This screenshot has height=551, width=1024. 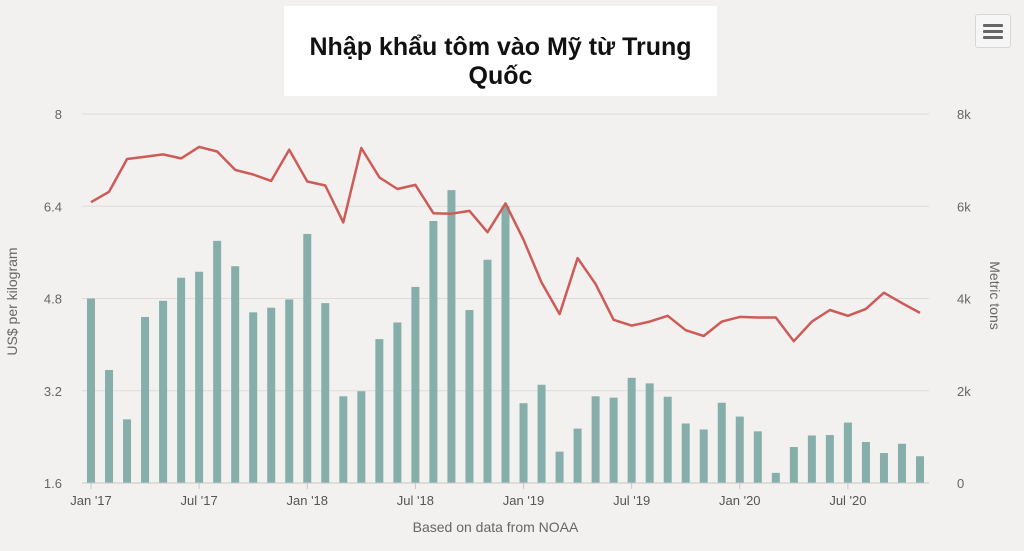 What do you see at coordinates (964, 391) in the screenshot?
I see `y-right-tick-label: 2k` at bounding box center [964, 391].